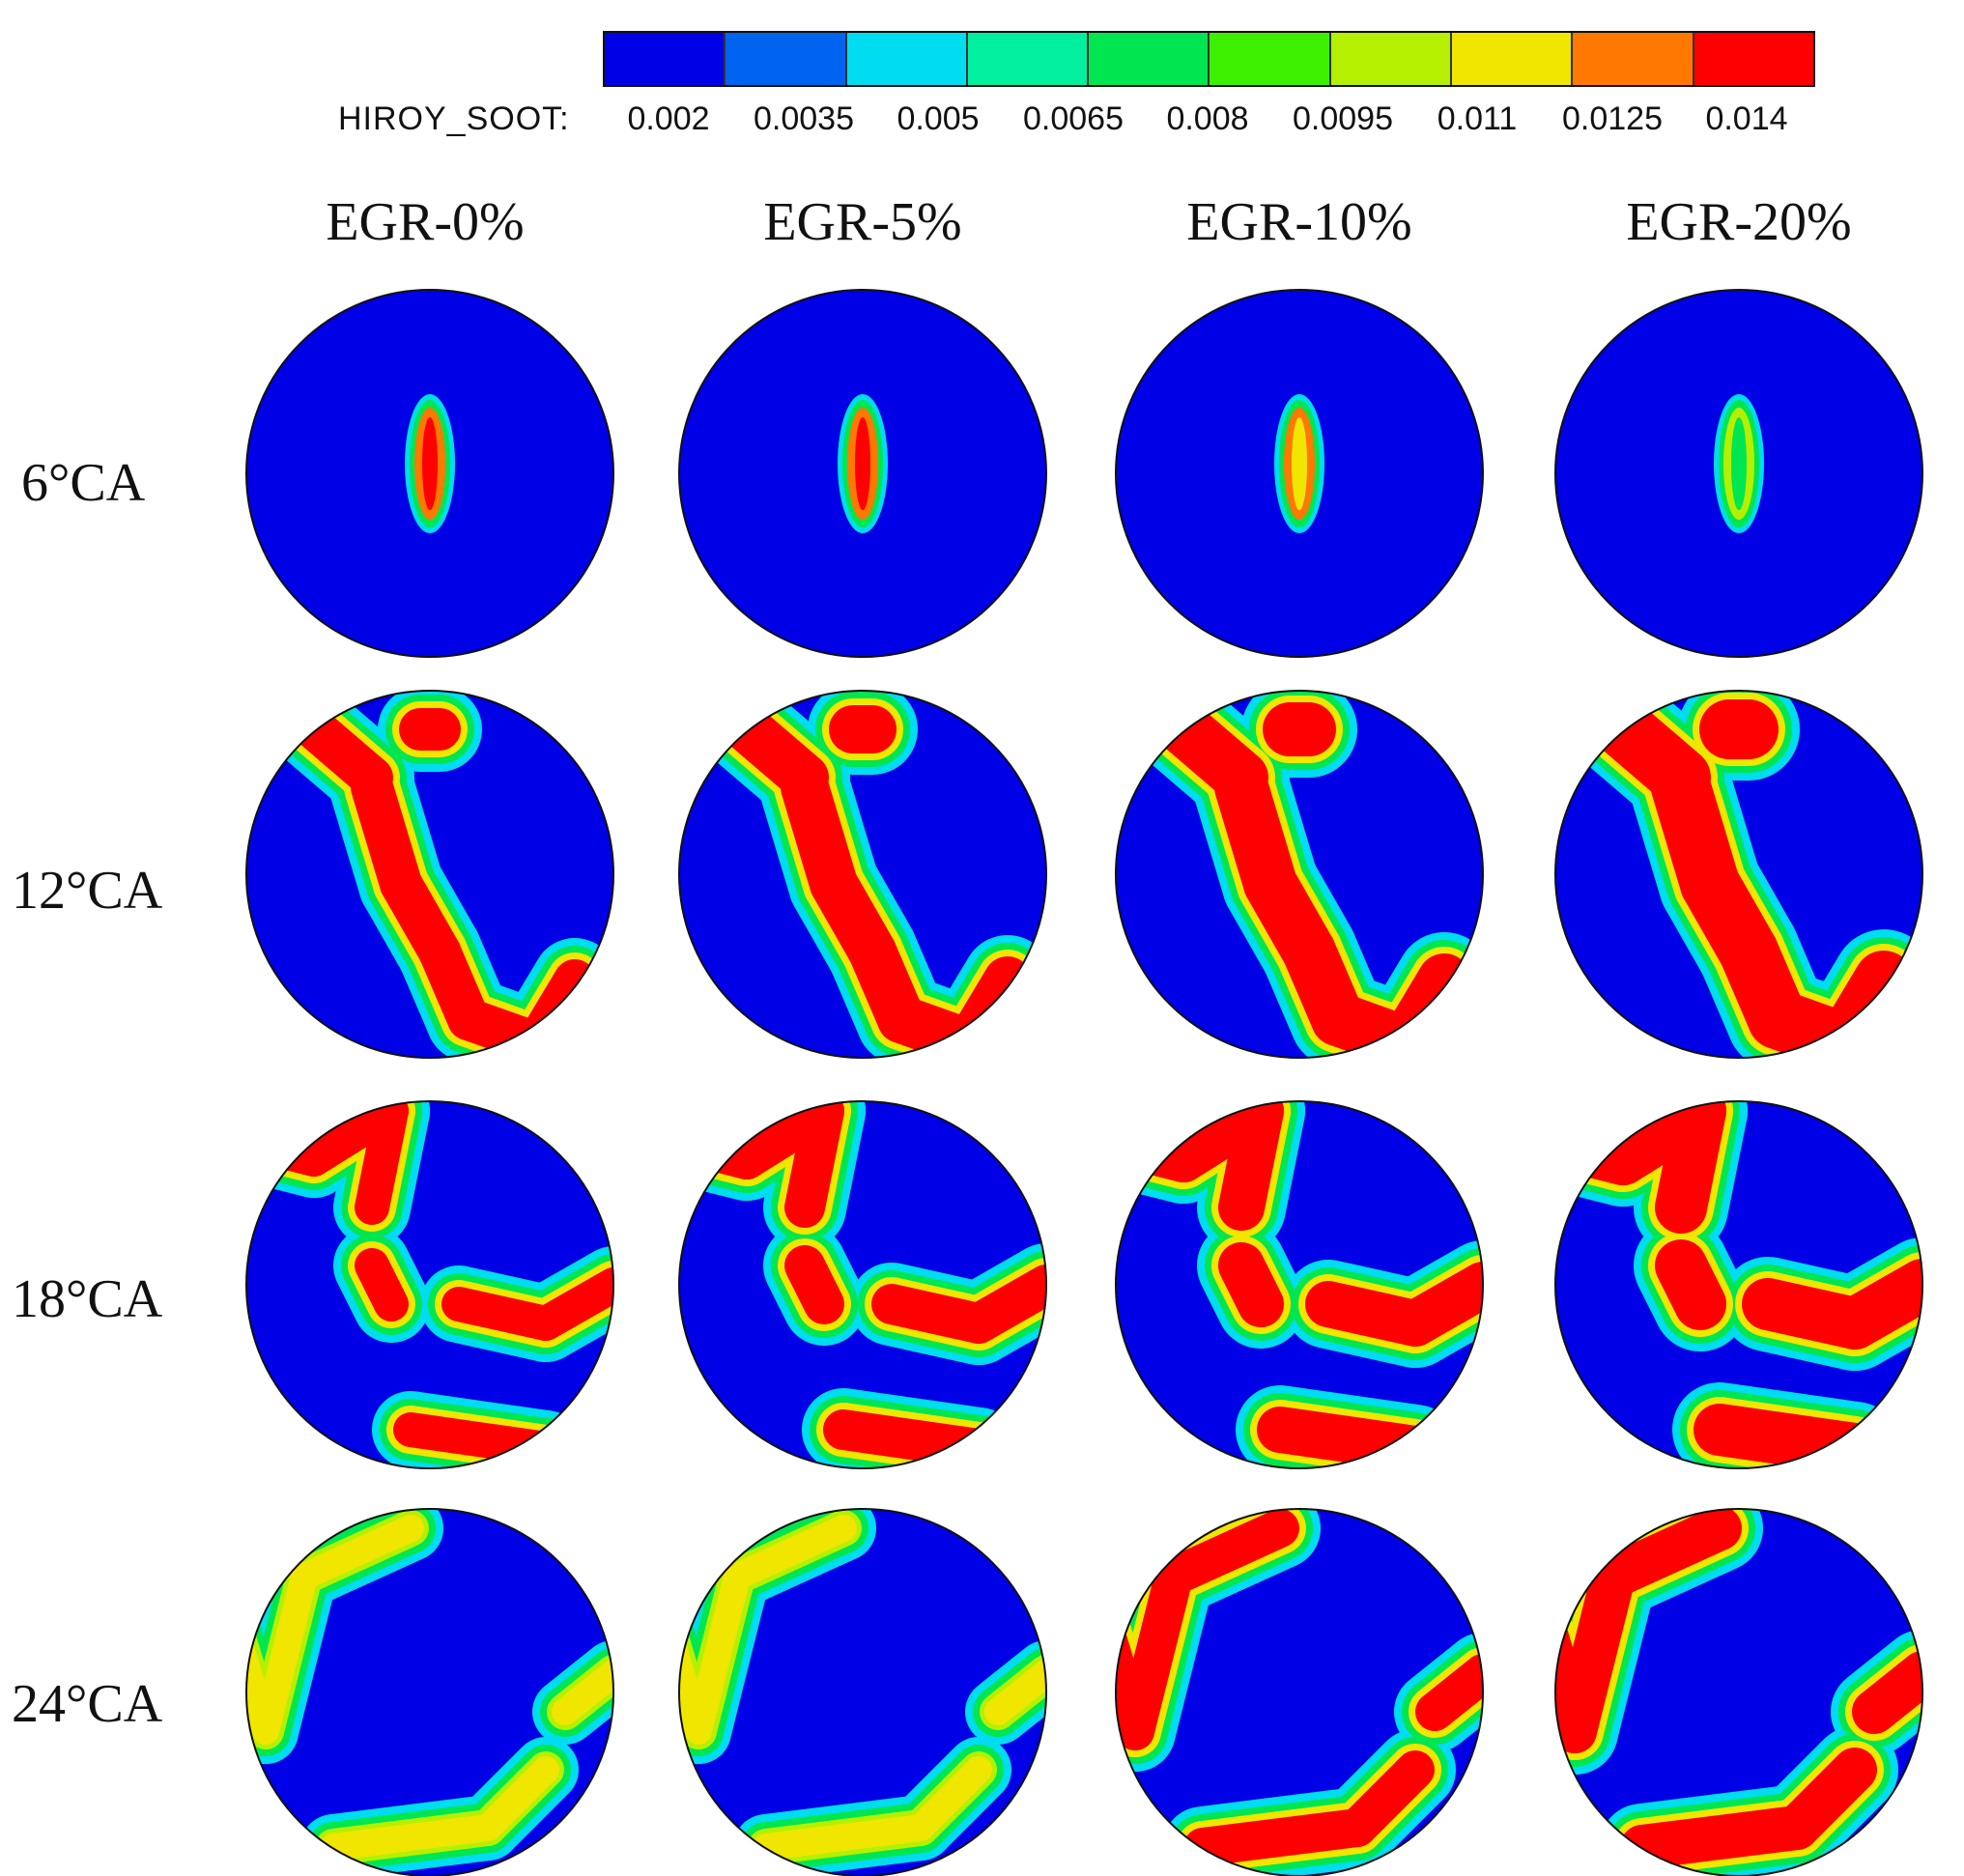 The height and width of the screenshot is (1876, 1964). What do you see at coordinates (1612, 119) in the screenshot?
I see `colorbar-tick-label: 0.0125` at bounding box center [1612, 119].